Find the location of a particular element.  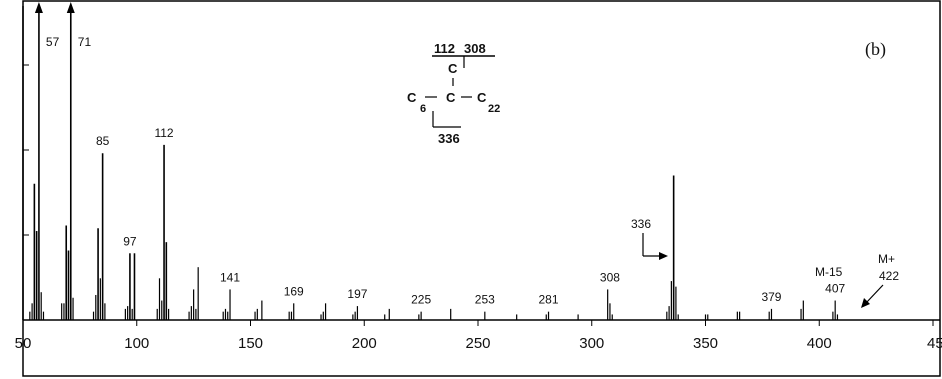

structure-atom-c-top: C is located at coordinates (453, 68).